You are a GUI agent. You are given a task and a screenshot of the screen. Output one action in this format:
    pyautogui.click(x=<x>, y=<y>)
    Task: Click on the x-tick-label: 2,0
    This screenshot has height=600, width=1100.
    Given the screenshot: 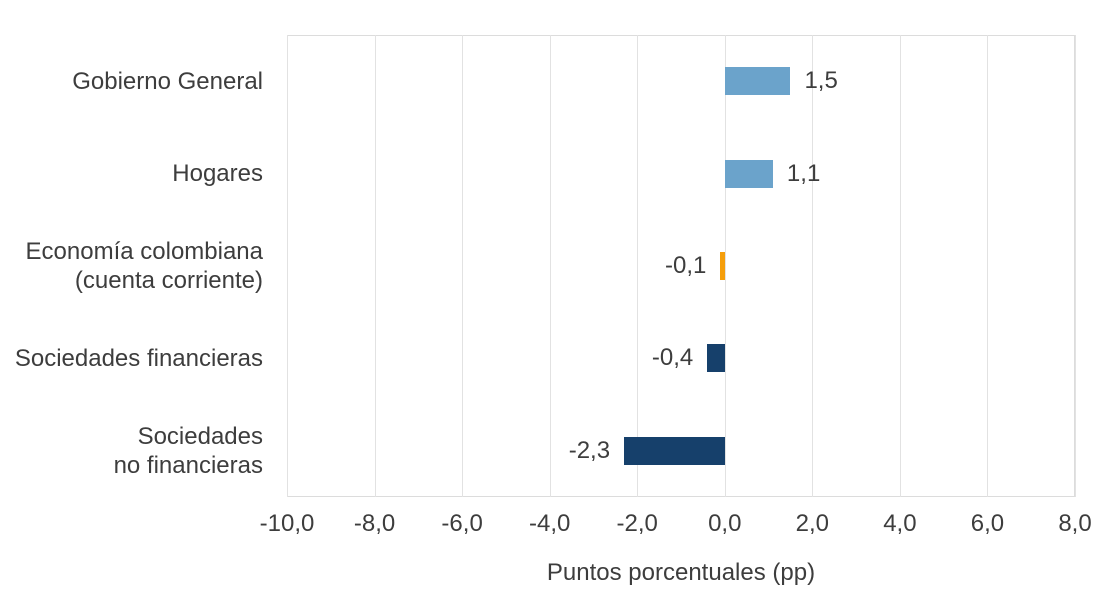 What is the action you would take?
    pyautogui.click(x=812, y=523)
    